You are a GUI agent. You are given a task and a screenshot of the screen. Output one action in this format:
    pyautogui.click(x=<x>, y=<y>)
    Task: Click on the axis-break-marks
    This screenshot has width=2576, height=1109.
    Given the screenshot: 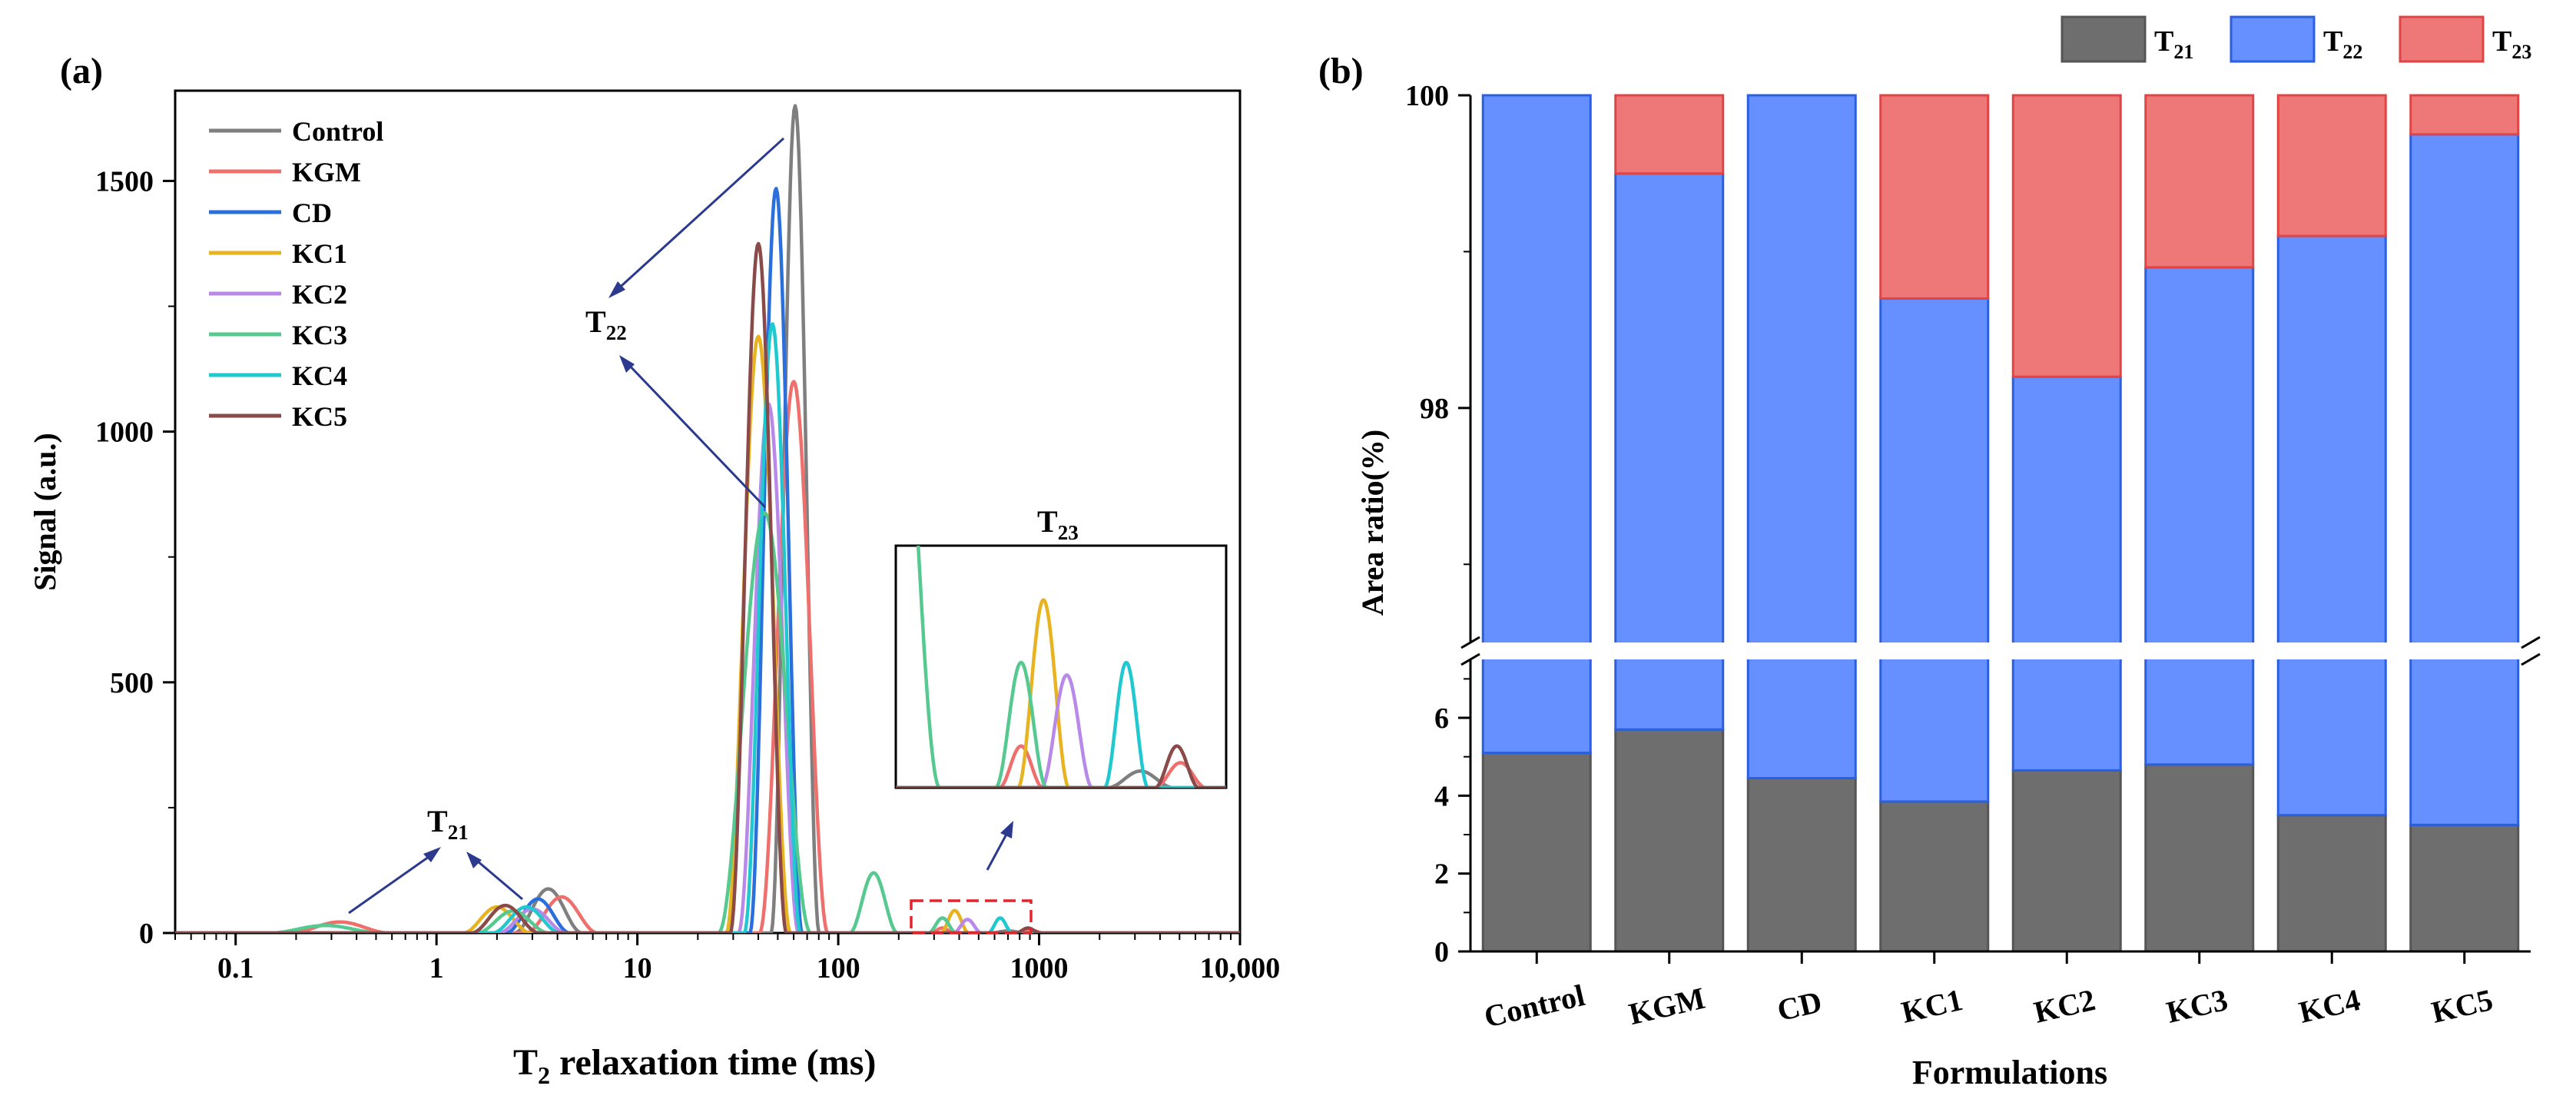 What is the action you would take?
    pyautogui.click(x=2000, y=651)
    